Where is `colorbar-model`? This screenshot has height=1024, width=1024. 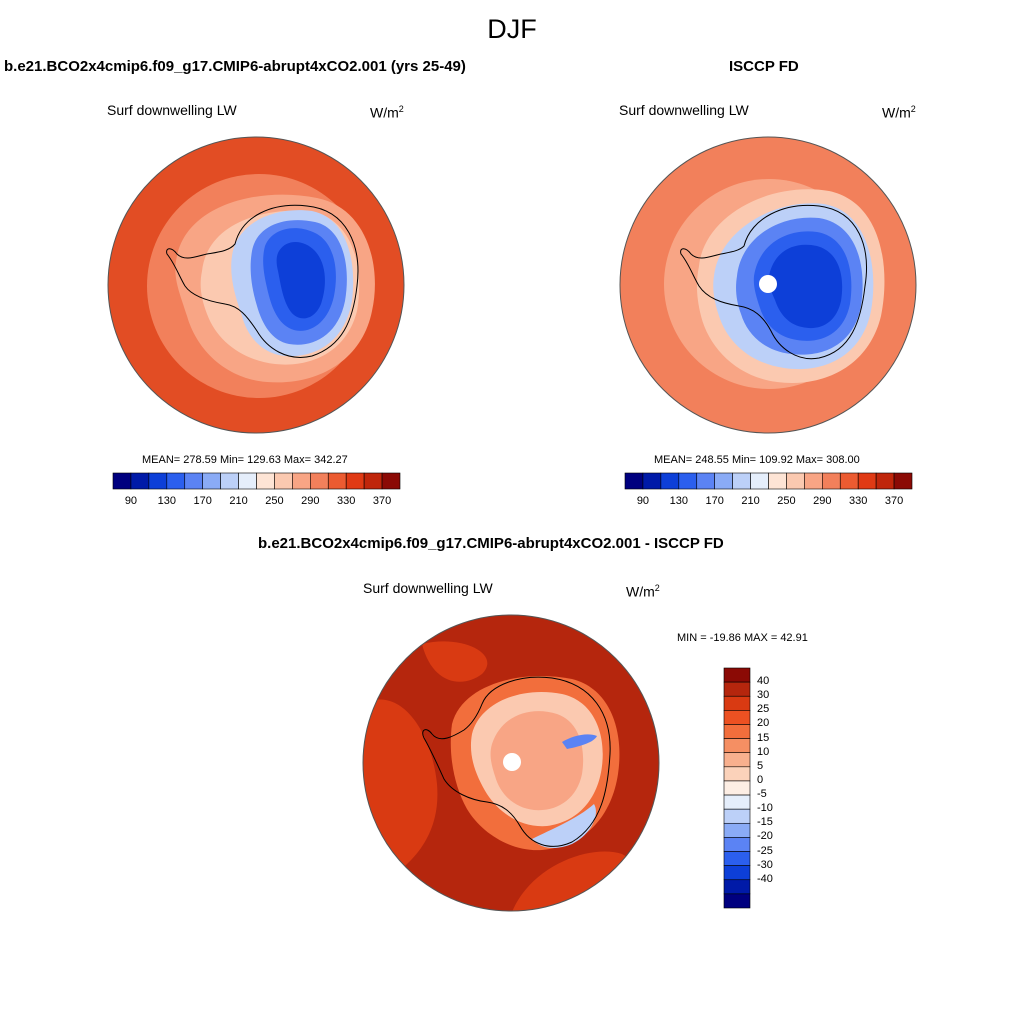
colorbar-model is located at coordinates (256, 481).